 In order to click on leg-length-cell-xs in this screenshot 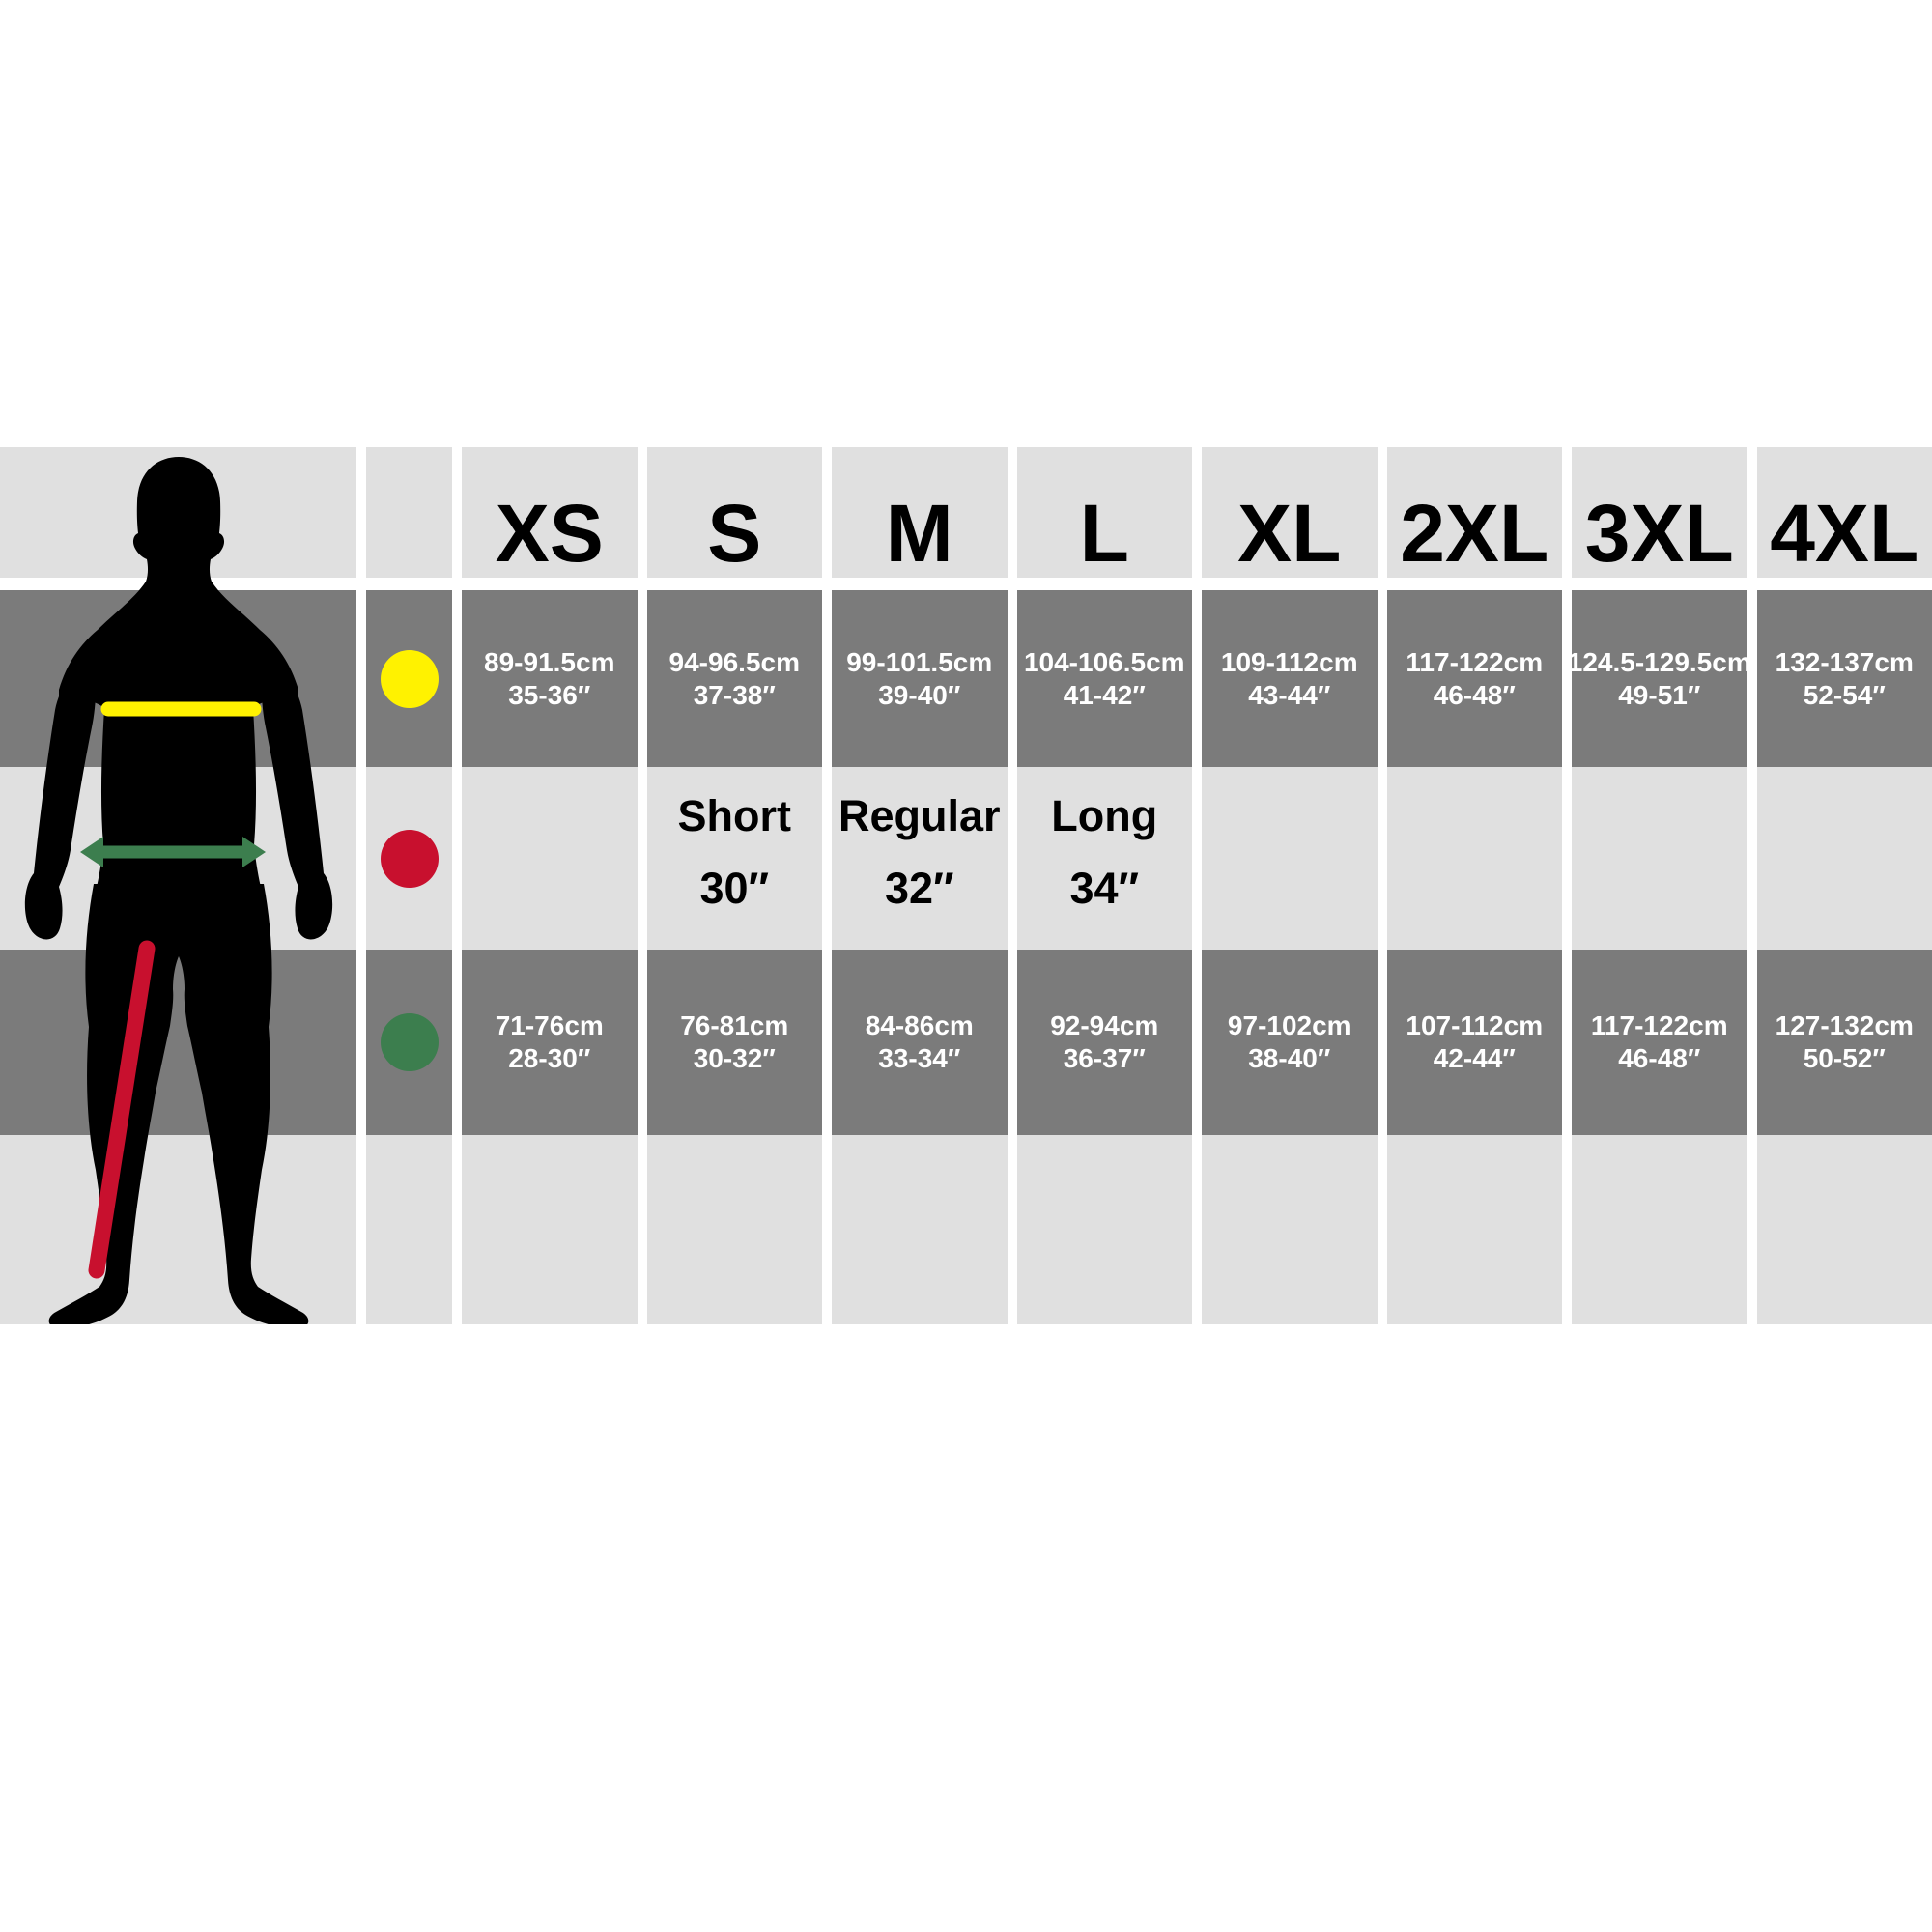, I will do `click(550, 858)`.